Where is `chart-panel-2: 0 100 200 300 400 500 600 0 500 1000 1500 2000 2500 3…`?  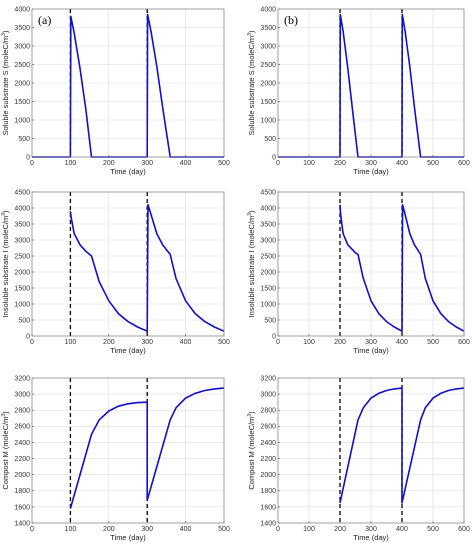
chart-panel-2: 0 100 200 300 400 500 600 0 500 1000 1500 2000 2500 3… is located at coordinates (358, 91).